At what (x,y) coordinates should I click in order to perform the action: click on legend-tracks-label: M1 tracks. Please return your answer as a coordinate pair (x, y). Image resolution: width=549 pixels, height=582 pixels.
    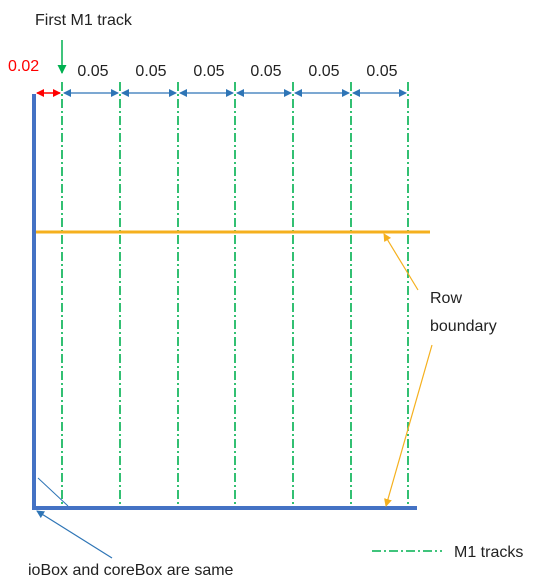
    Looking at the image, I should click on (488, 552).